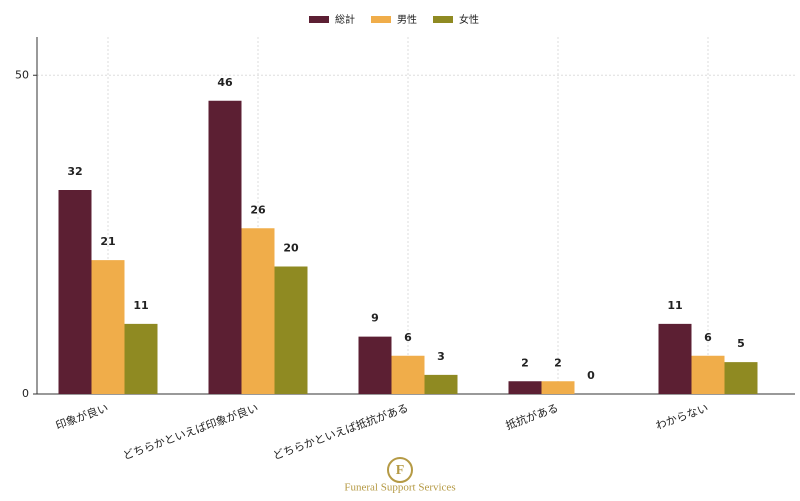 The width and height of the screenshot is (800, 501). I want to click on value-label: 21, so click(107, 241).